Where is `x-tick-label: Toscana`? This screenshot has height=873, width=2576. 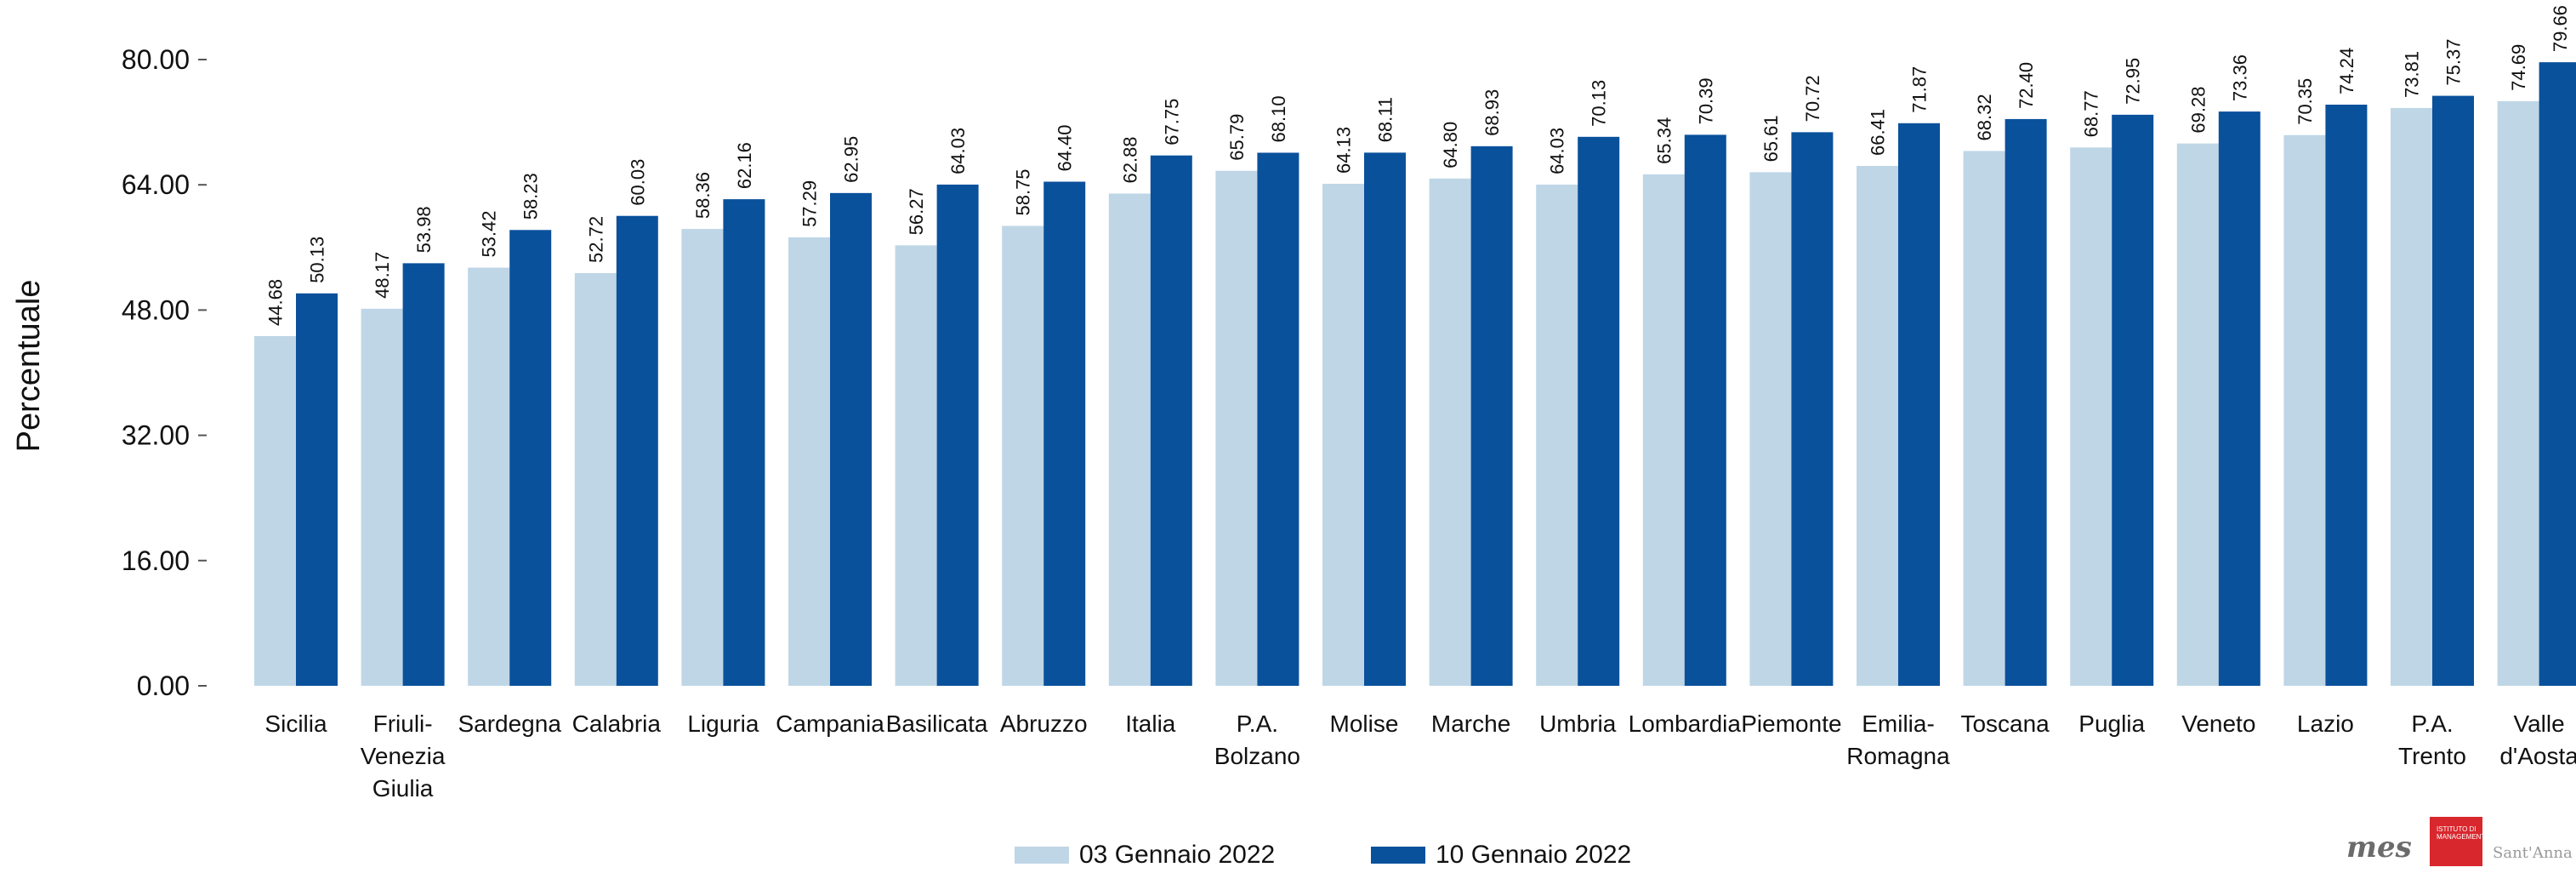
x-tick-label: Toscana is located at coordinates (2005, 723).